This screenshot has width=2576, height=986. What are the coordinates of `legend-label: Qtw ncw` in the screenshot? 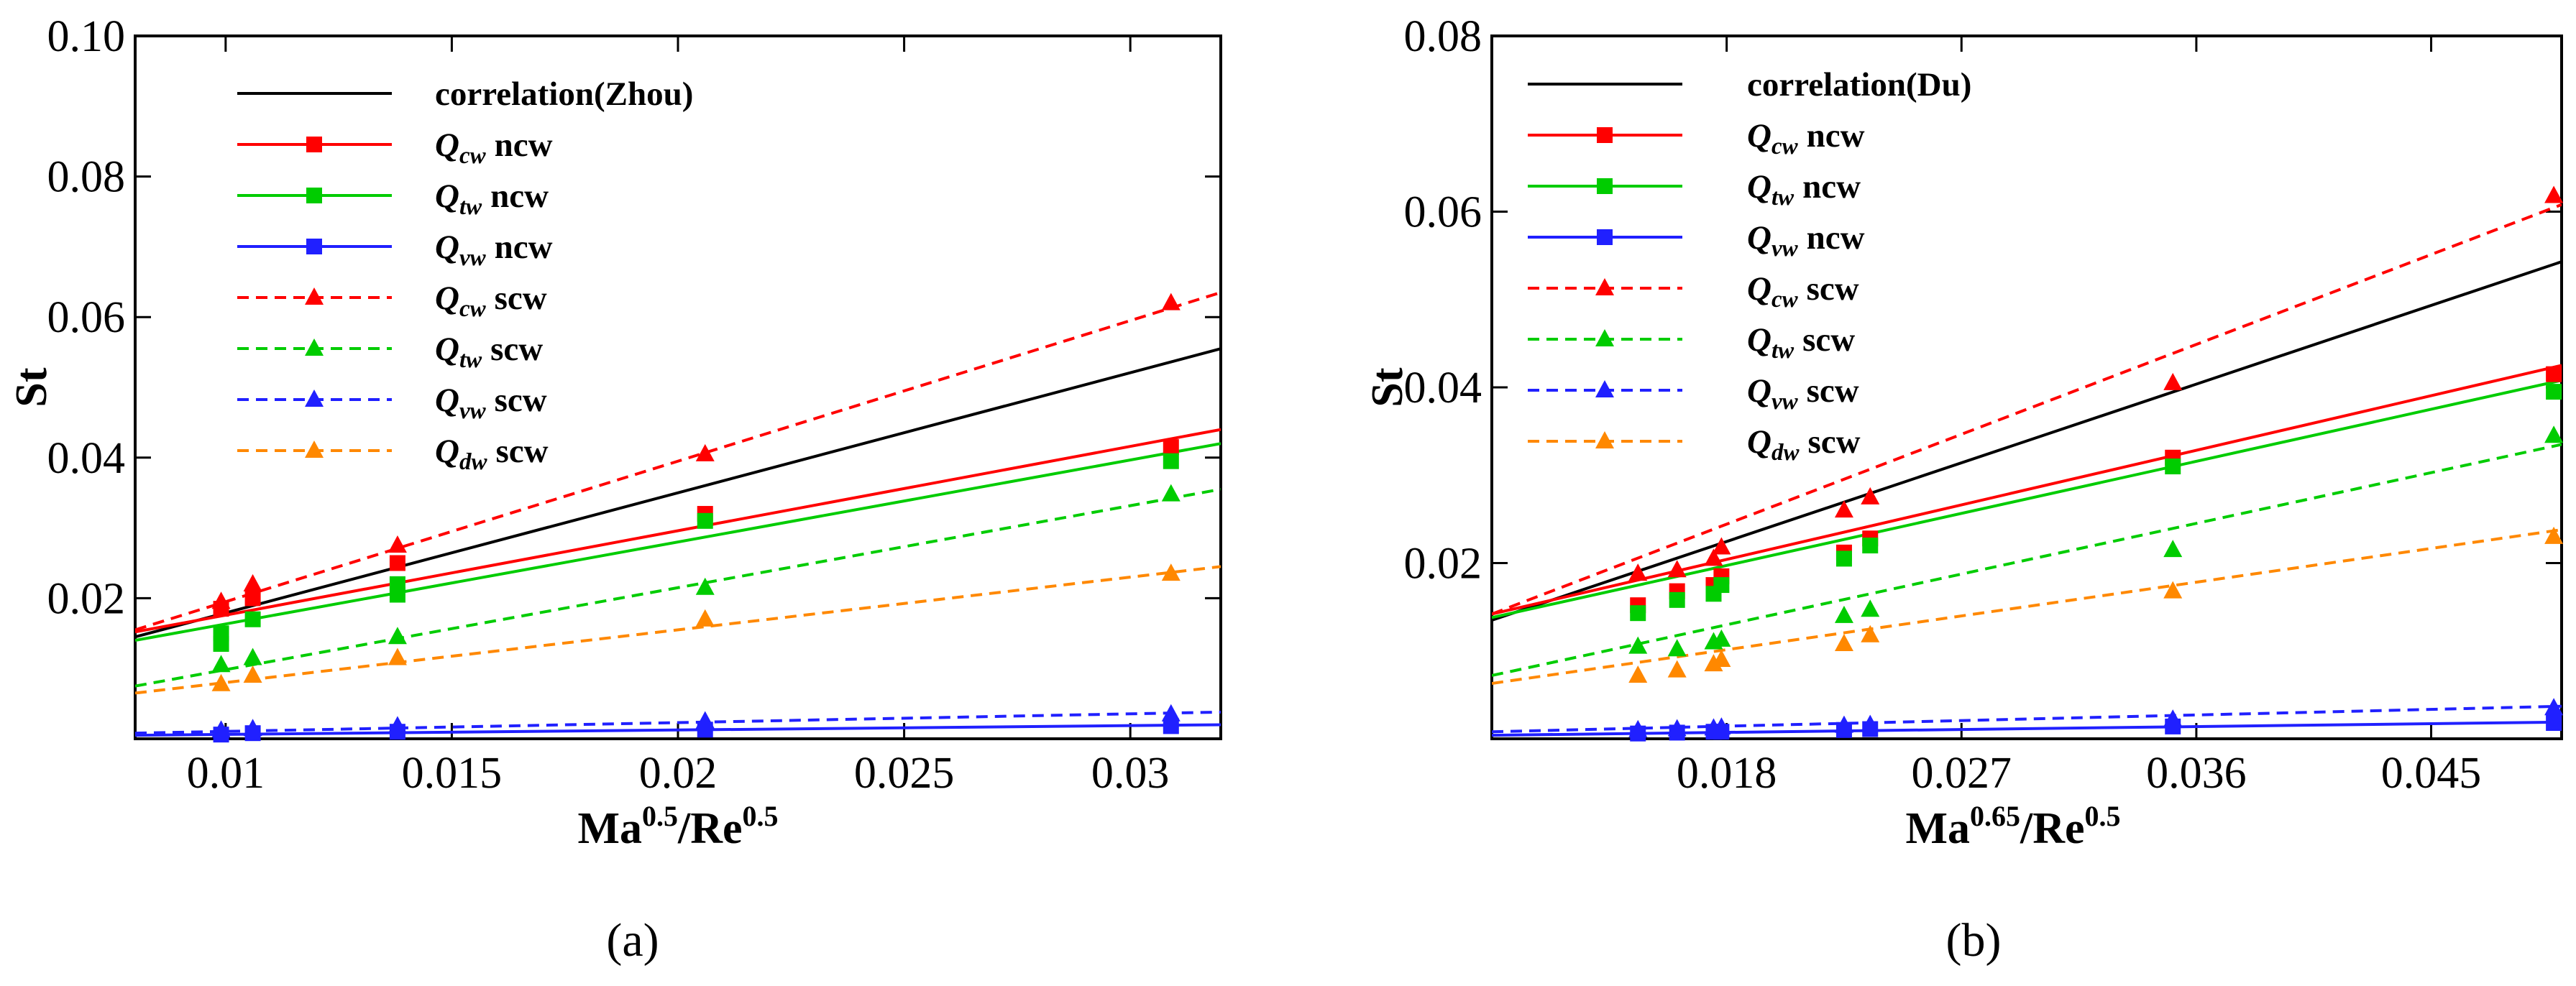 It's located at (1804, 190).